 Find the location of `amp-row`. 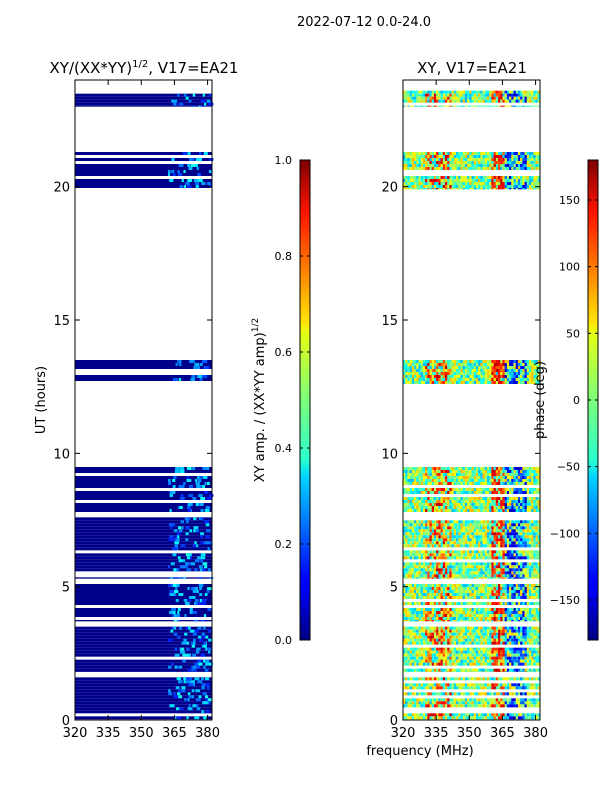

amp-row is located at coordinates (143, 528).